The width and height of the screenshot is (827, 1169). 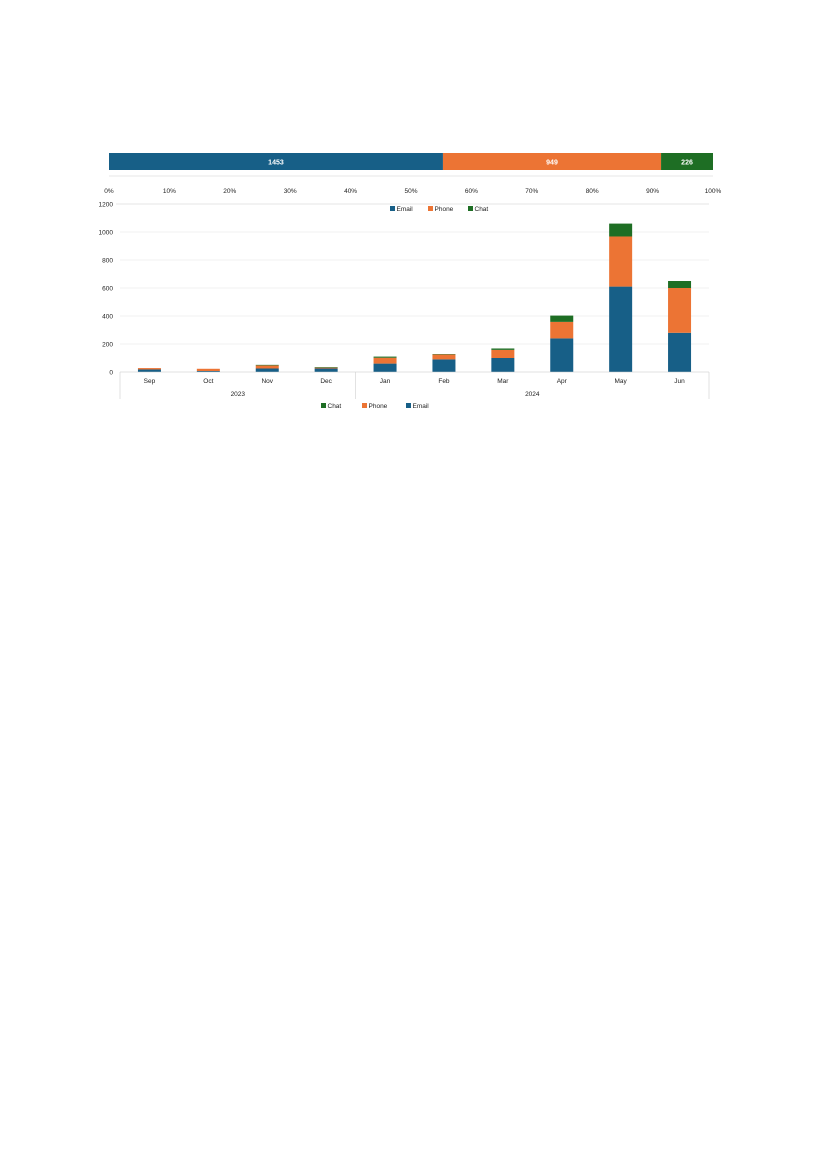 I want to click on stack-bar-chat-dec, so click(x=326, y=367).